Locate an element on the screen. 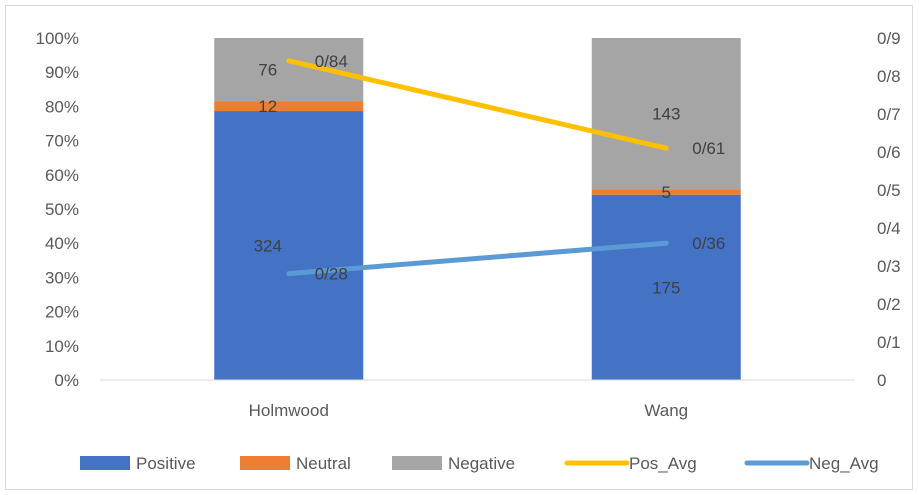 The width and height of the screenshot is (919, 495). left-tick-label: 20% is located at coordinates (62, 312).